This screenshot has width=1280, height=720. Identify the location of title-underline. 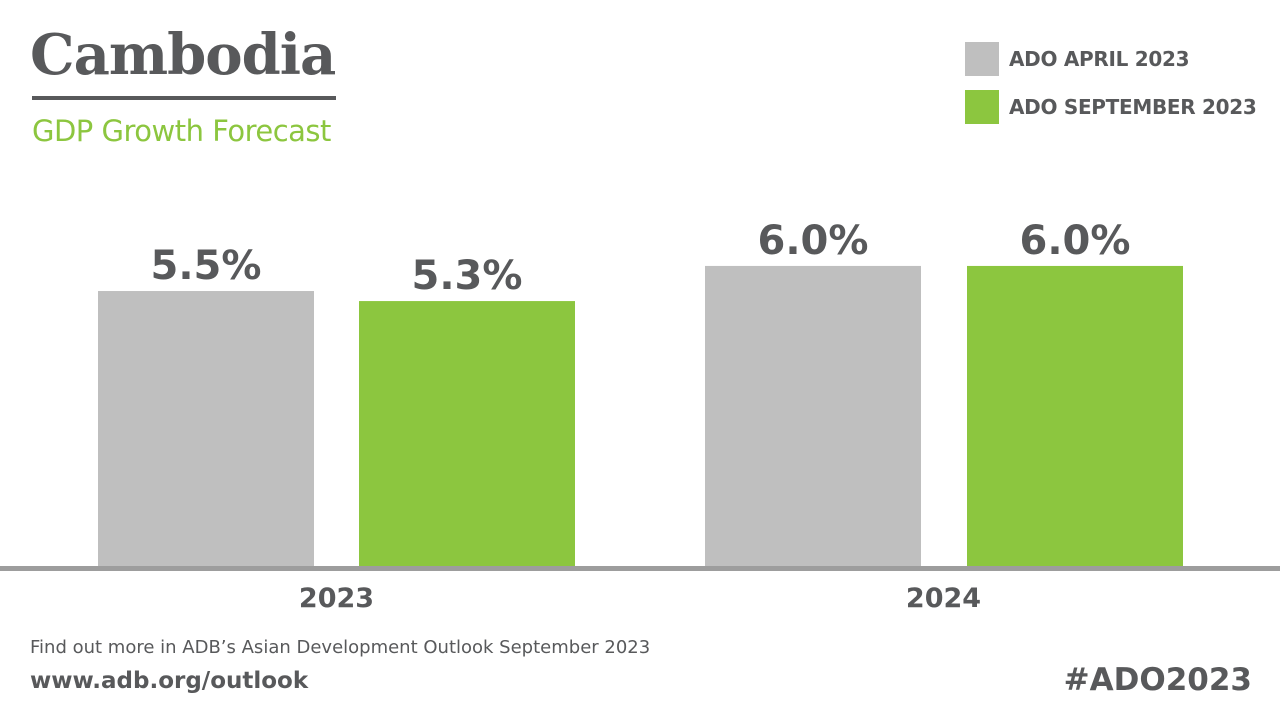
(184, 98).